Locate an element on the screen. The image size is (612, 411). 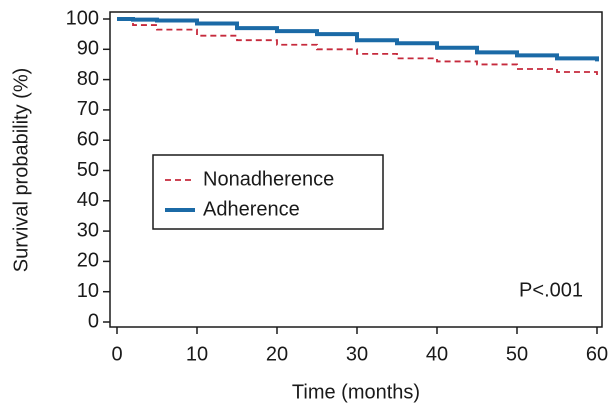
y-tick-label: 60 is located at coordinates (88, 139).